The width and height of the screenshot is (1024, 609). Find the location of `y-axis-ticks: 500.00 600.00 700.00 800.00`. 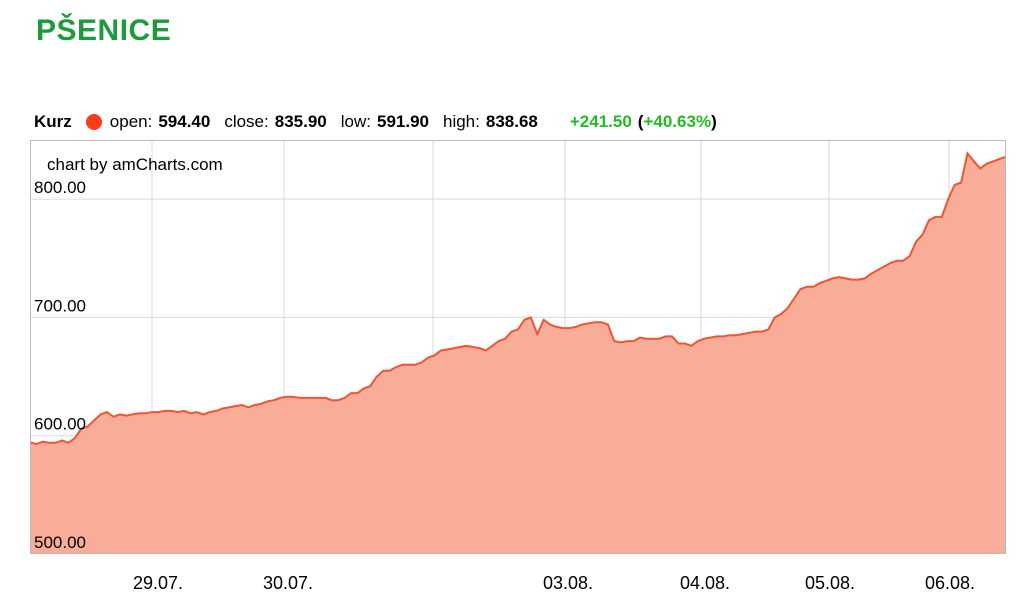

y-axis-ticks: 500.00 600.00 700.00 800.00 is located at coordinates (60, 365).